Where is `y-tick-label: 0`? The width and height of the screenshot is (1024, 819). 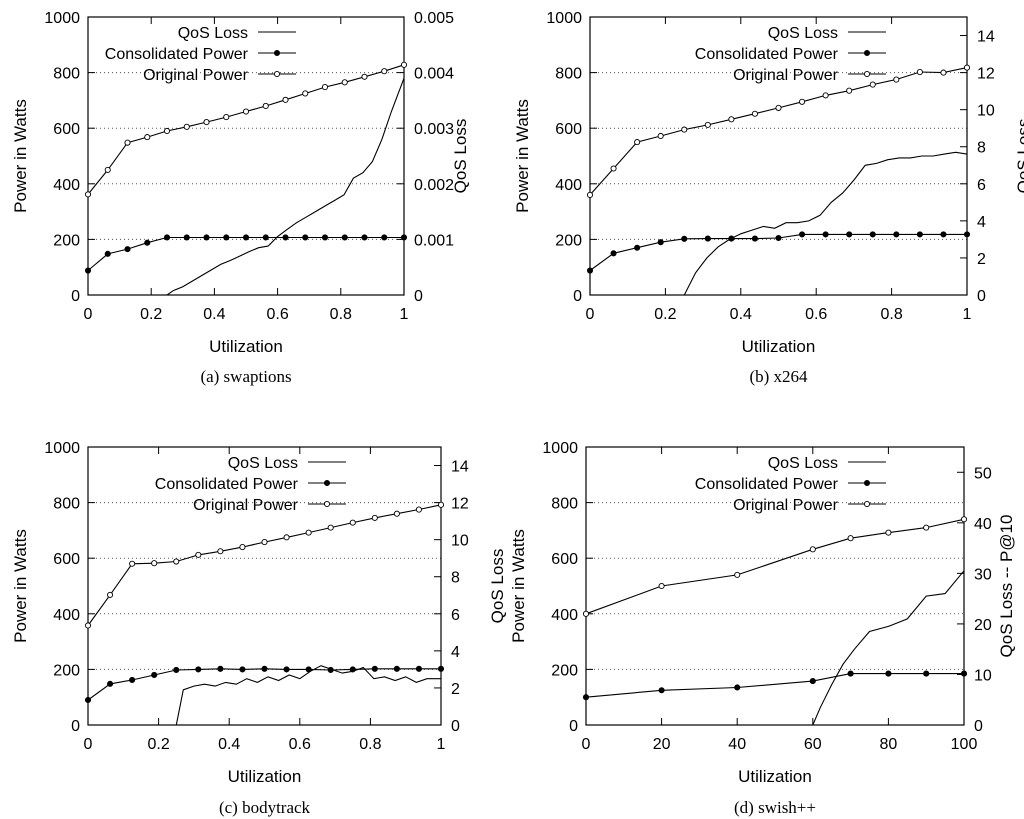
y-tick-label: 0 is located at coordinates (75, 726).